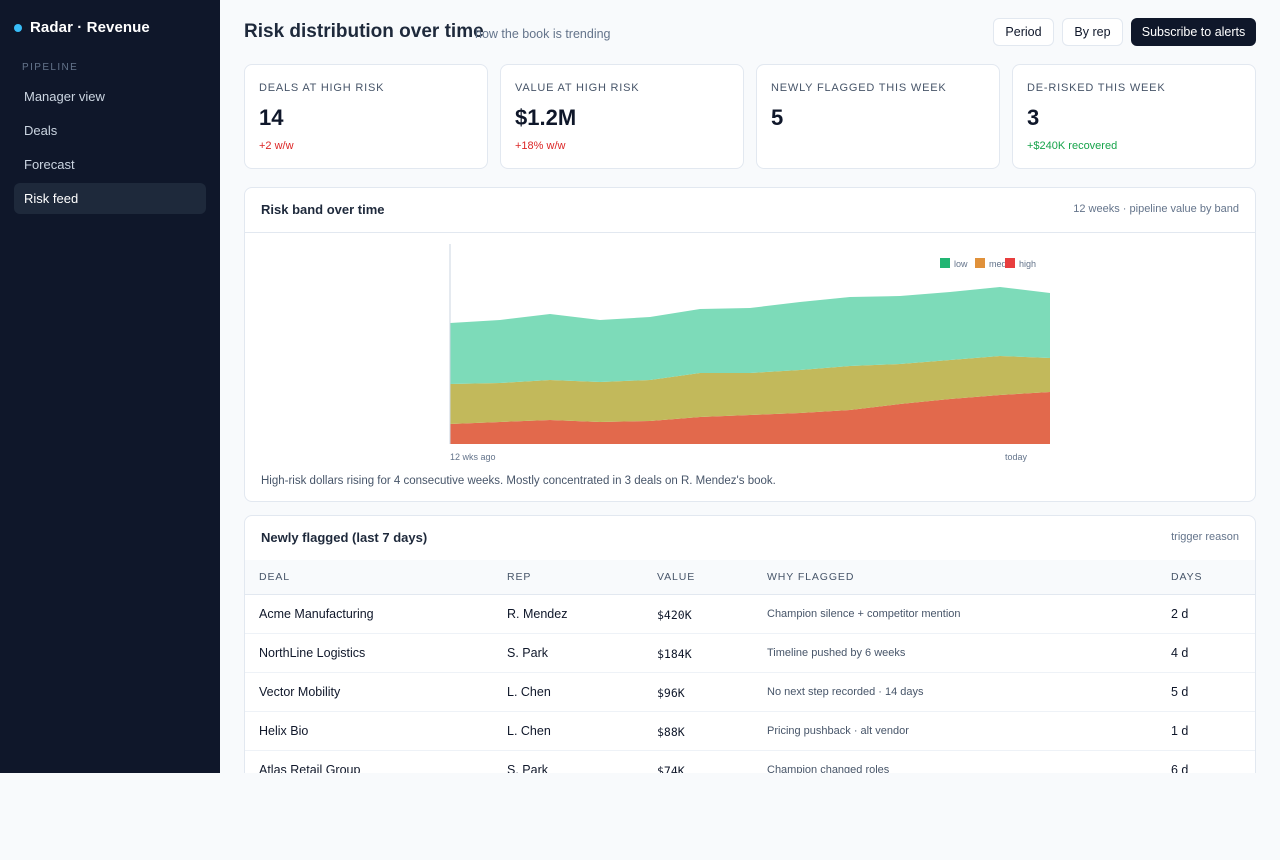  I want to click on kpi-card-de-risked: DE-RISKED THIS WEEK 3 +$240K recovered, so click(1134, 116).